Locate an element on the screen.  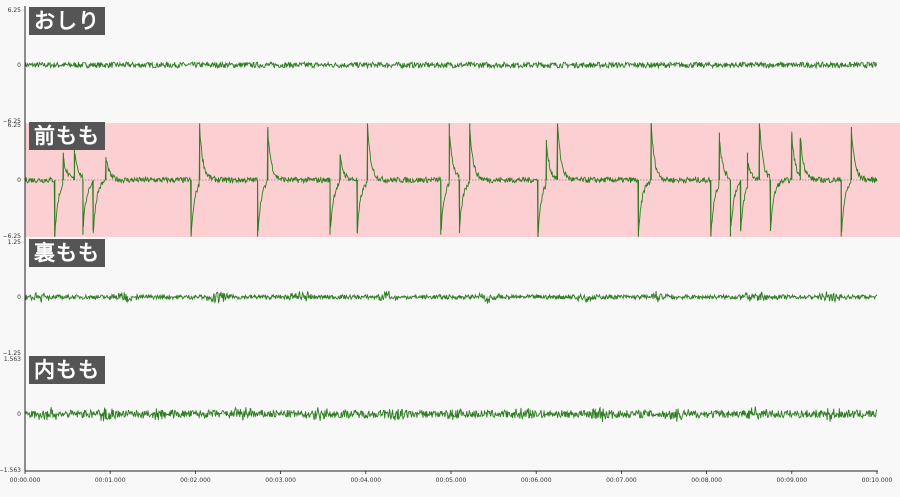
x-tick-label: 00:09.000 is located at coordinates (791, 480).